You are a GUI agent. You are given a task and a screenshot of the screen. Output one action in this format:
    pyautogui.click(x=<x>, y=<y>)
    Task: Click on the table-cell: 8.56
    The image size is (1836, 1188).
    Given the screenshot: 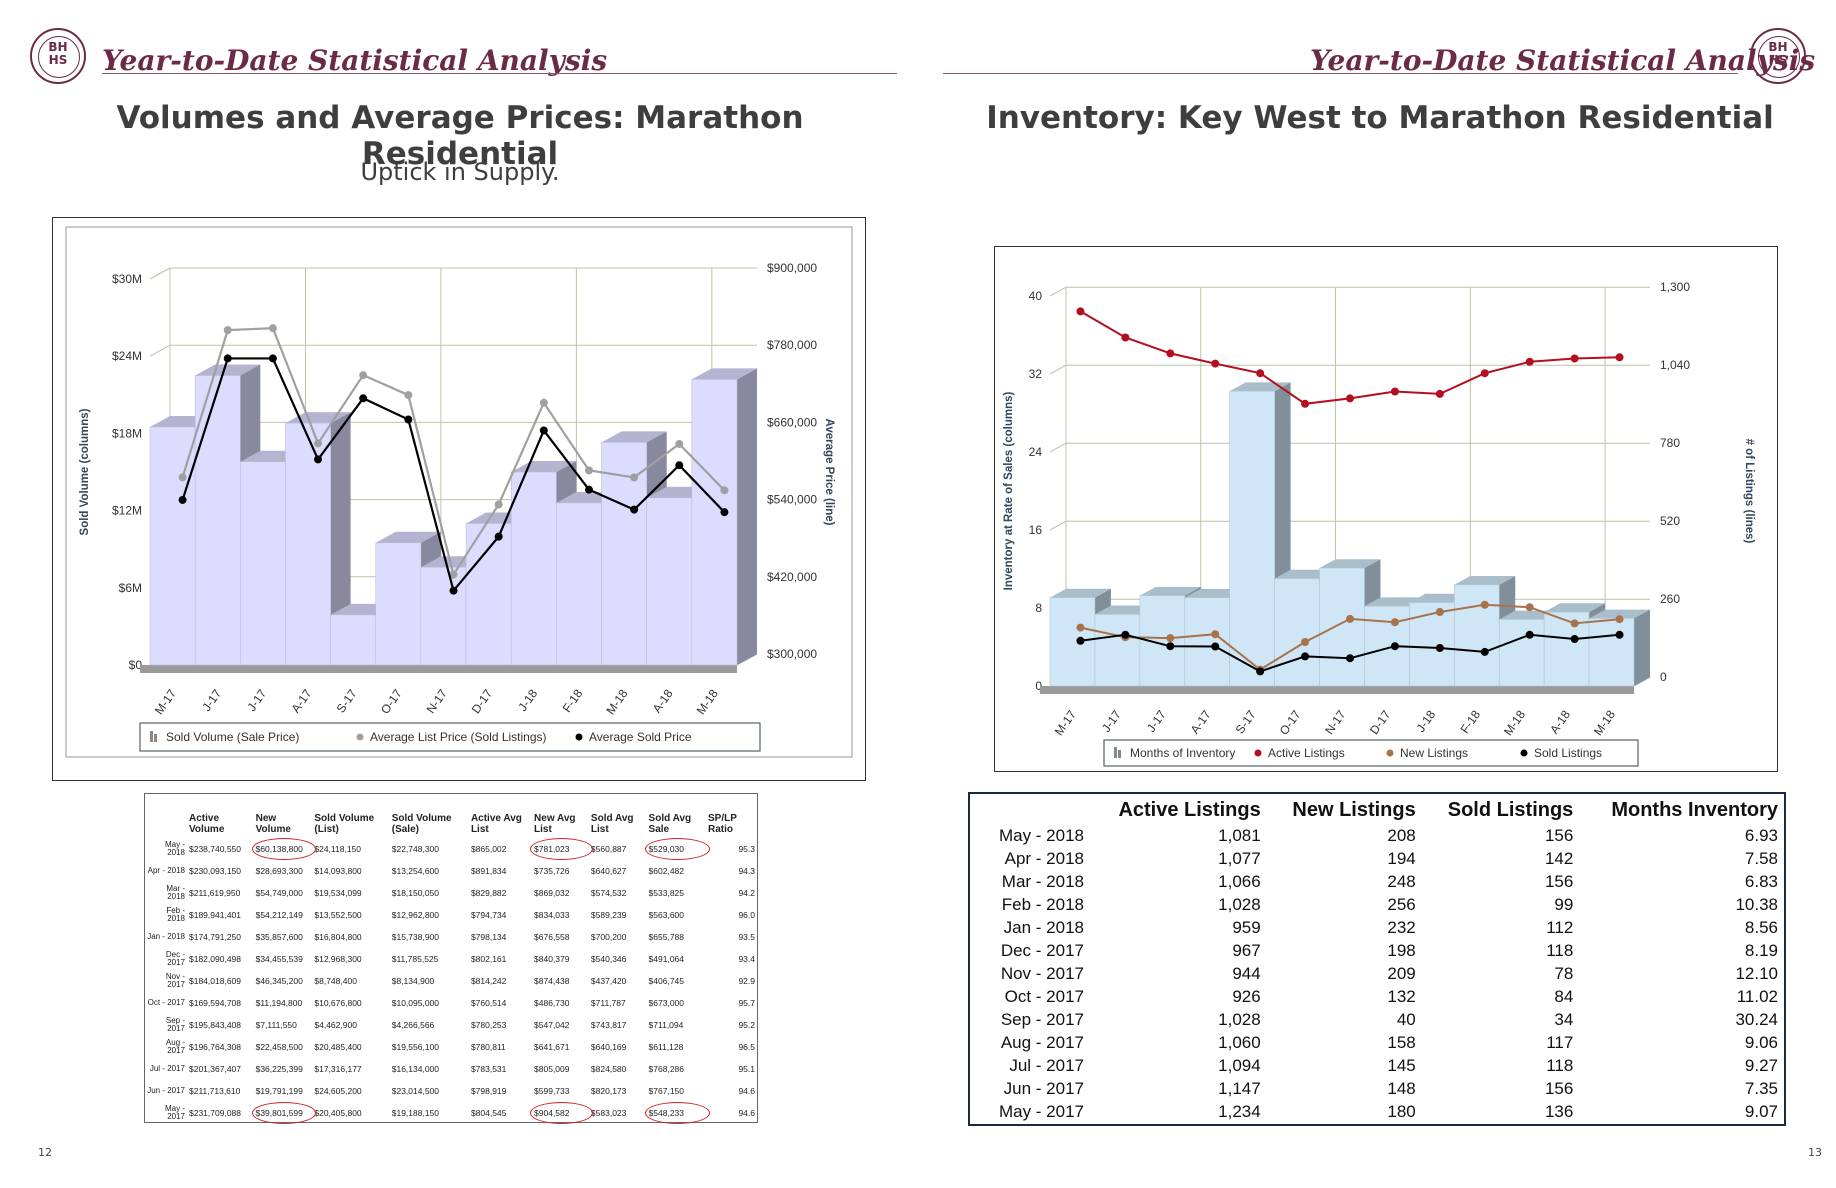 What is the action you would take?
    pyautogui.click(x=1761, y=927)
    